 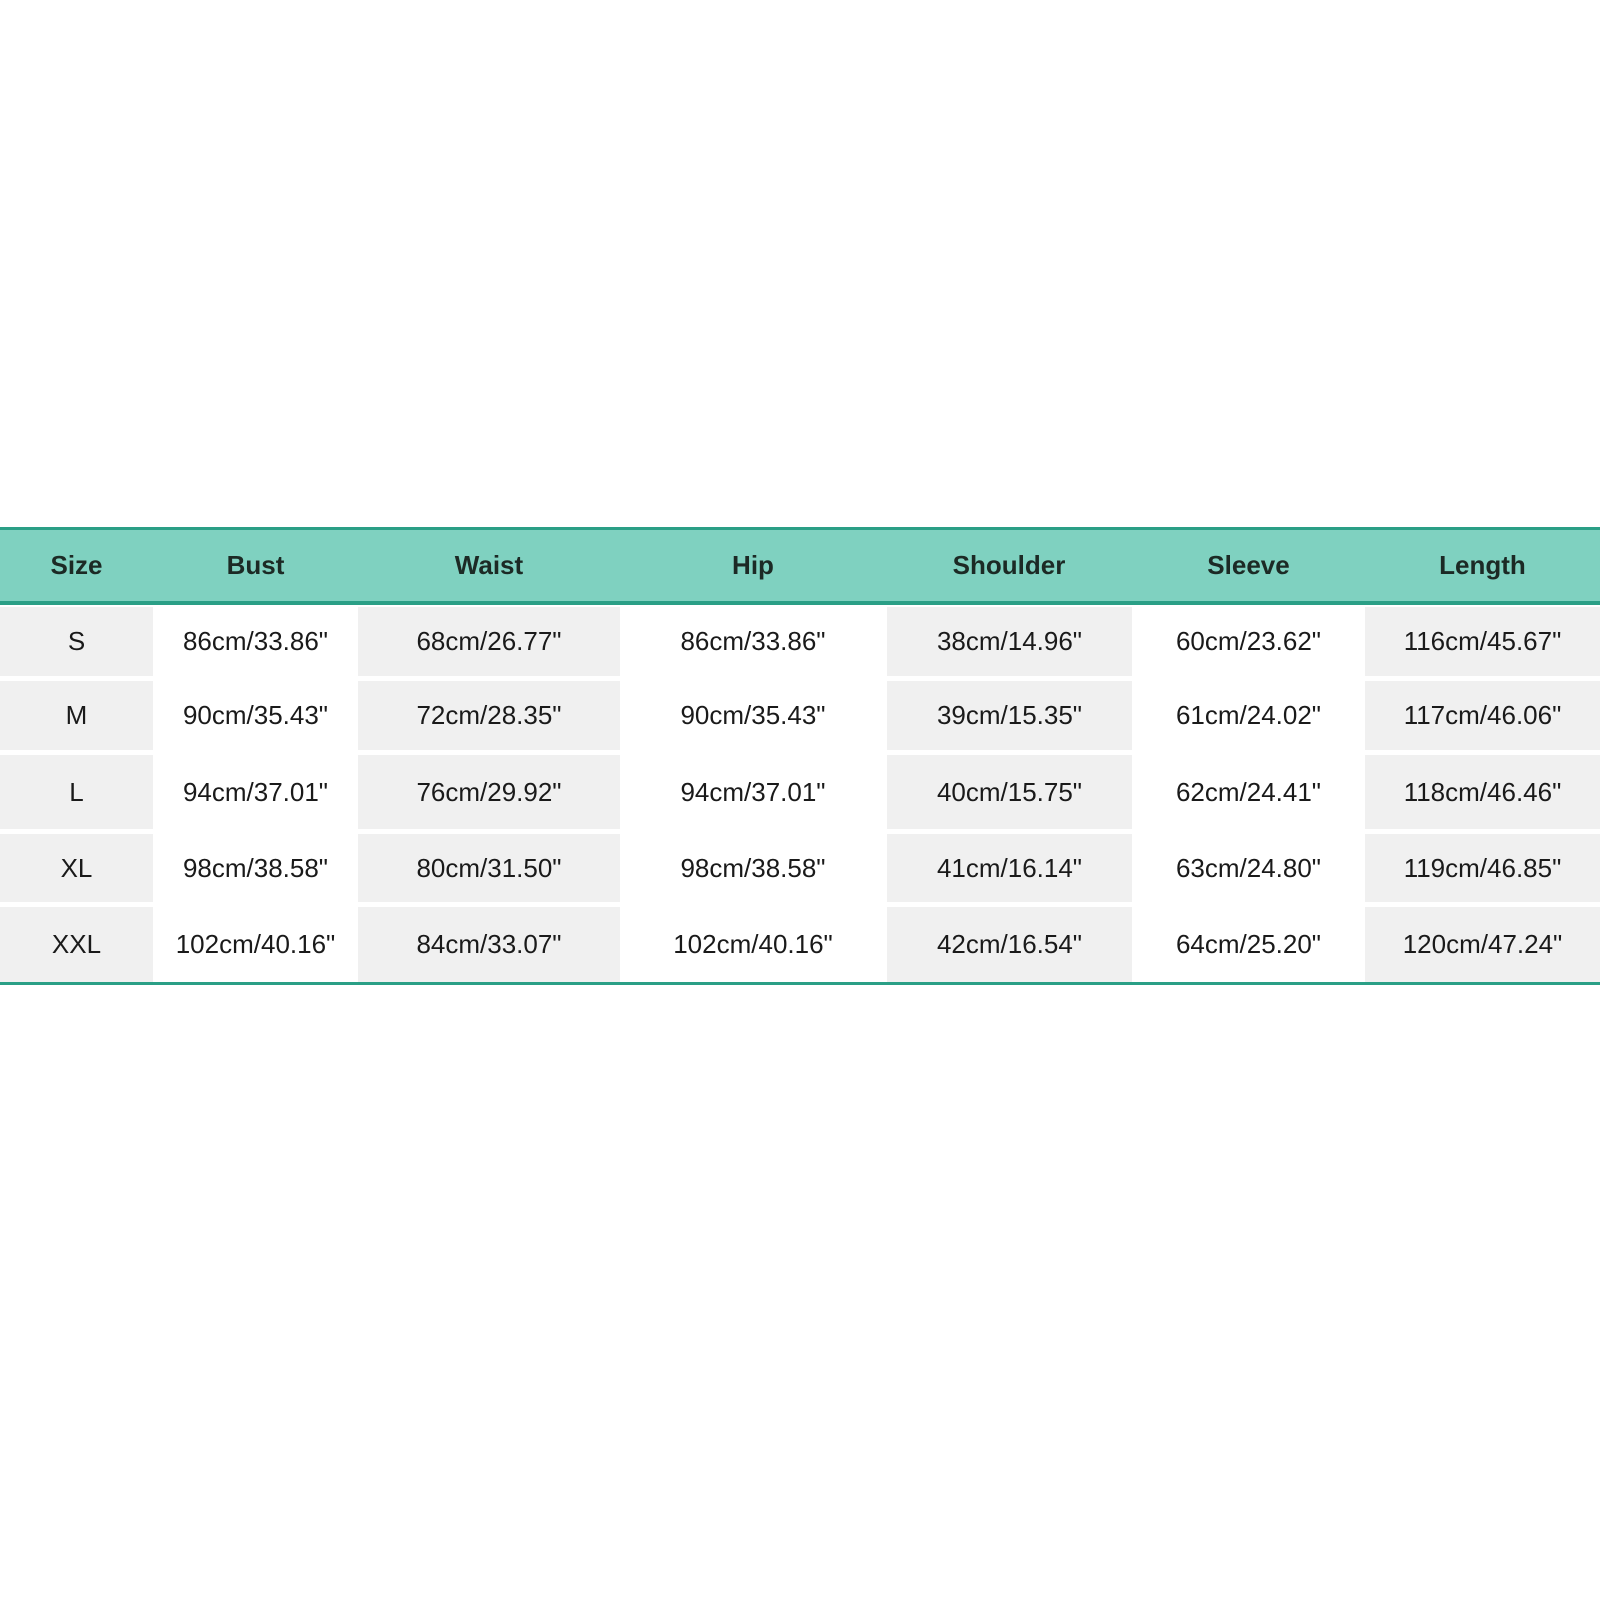 What do you see at coordinates (753, 868) in the screenshot?
I see `cell-hip: 98cm/38.58"` at bounding box center [753, 868].